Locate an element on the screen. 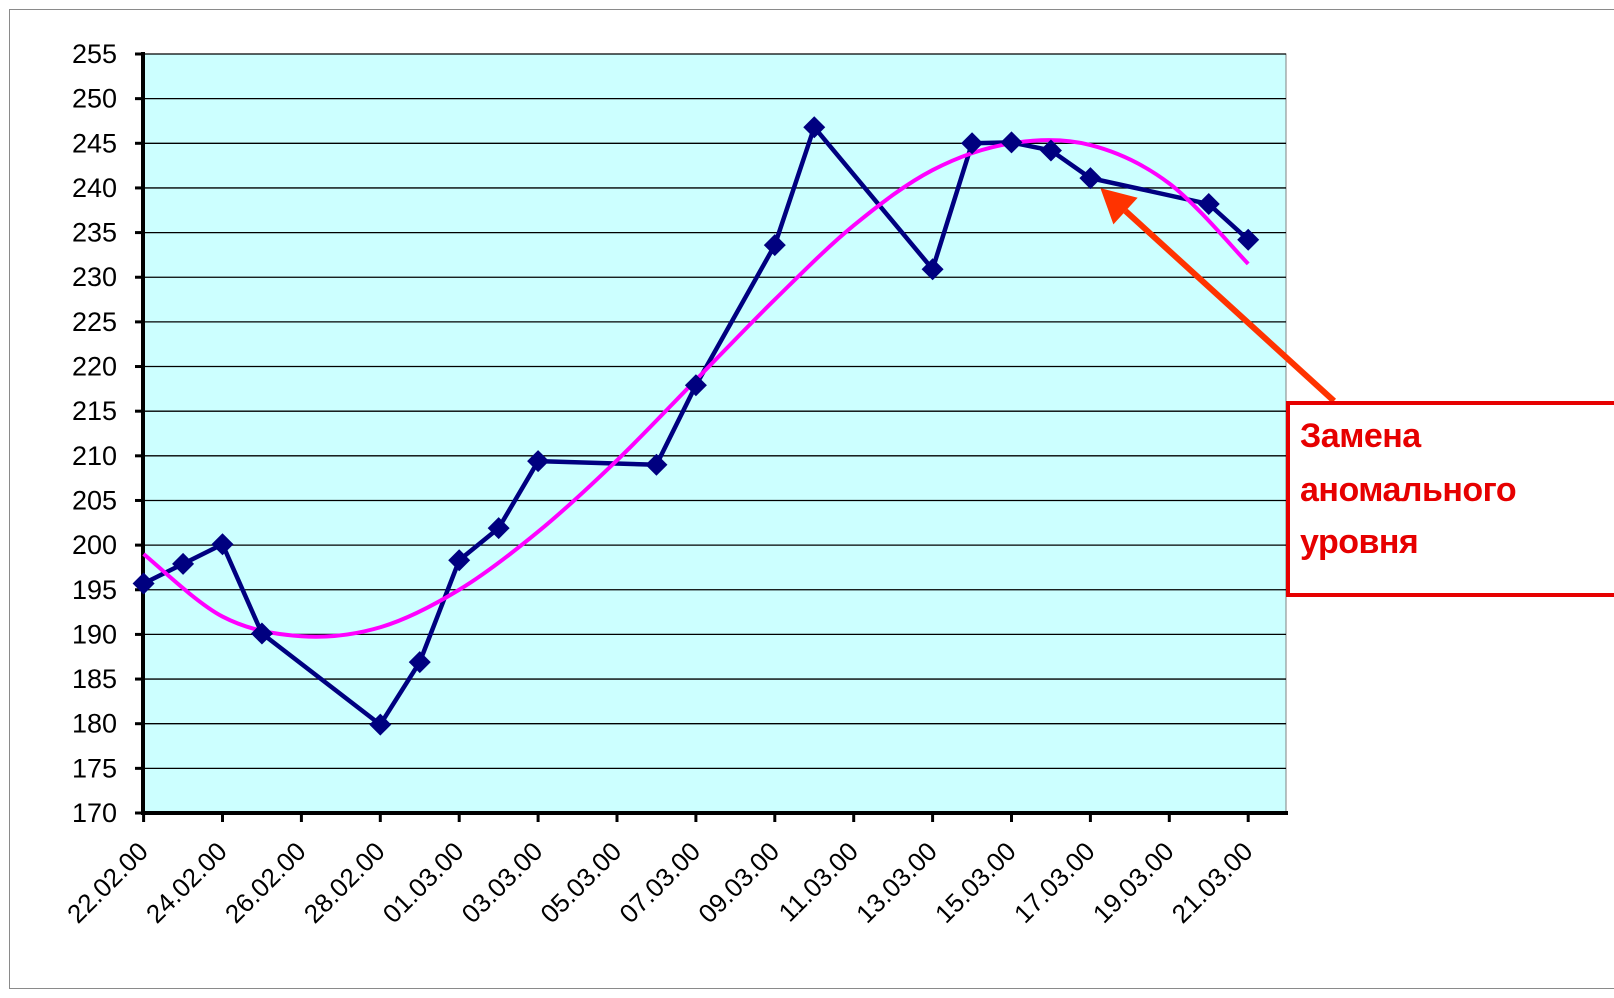 The height and width of the screenshot is (998, 1614). x-tick-label: 15.03.00 is located at coordinates (975, 882).